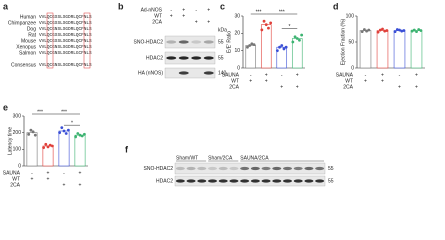 Image resolution: width=445 pixels, height=240 pixels. What do you see at coordinates (24, 65) in the screenshot?
I see `consensus-label: Consensus` at bounding box center [24, 65].